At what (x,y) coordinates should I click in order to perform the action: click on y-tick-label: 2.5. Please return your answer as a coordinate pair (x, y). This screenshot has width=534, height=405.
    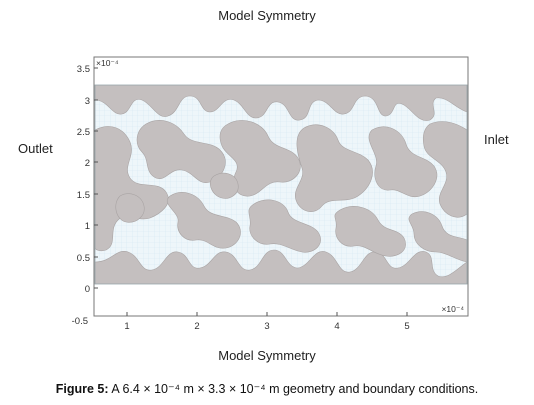
    Looking at the image, I should click on (83, 132).